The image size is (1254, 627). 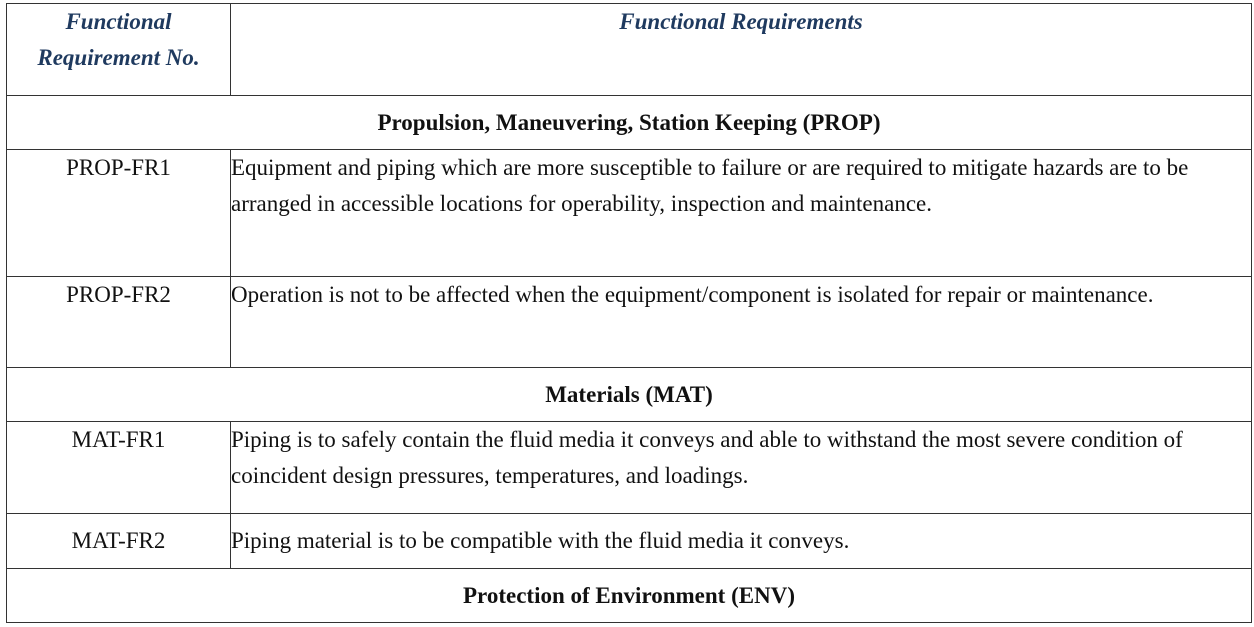 What do you see at coordinates (118, 541) in the screenshot?
I see `requirement-code: MAT-FR2` at bounding box center [118, 541].